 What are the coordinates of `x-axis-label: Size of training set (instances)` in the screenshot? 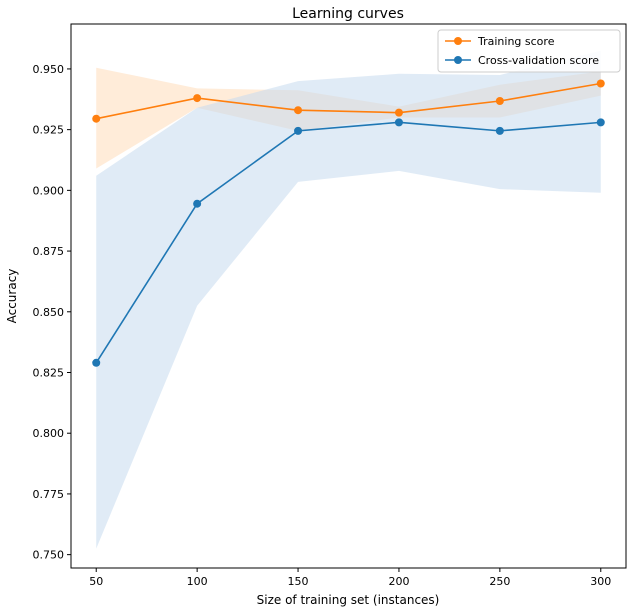 It's located at (348, 600).